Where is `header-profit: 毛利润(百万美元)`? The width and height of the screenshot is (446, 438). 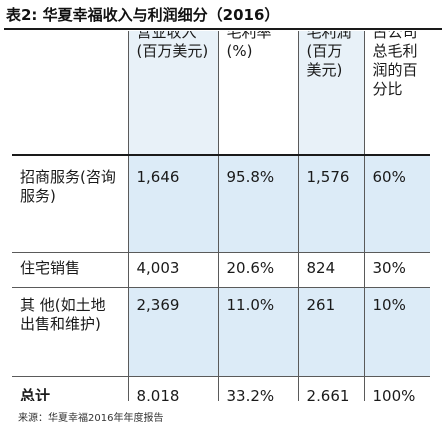
header-profit: 毛利润(百万美元) is located at coordinates (331, 93).